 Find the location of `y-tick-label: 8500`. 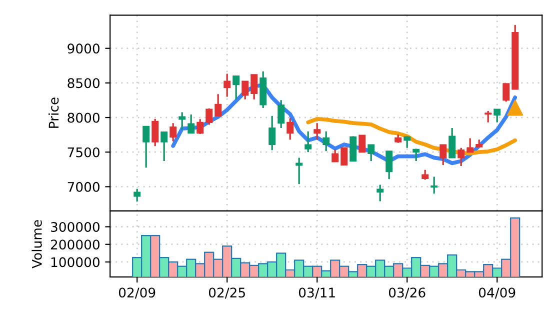

y-tick-label: 8500 is located at coordinates (84, 83).